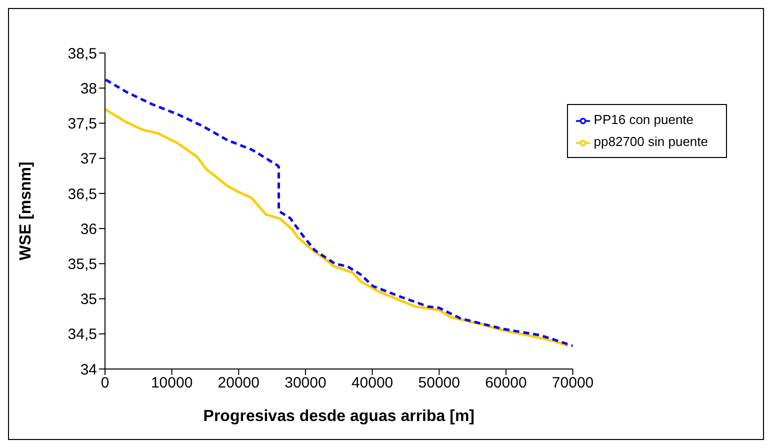 This screenshot has height=448, width=772. Describe the element at coordinates (305, 383) in the screenshot. I see `x-tick-label: 30000` at that location.